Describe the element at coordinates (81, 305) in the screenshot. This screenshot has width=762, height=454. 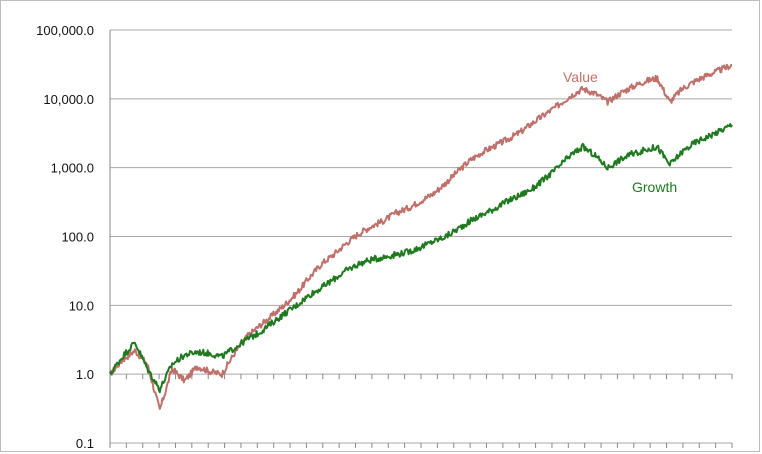
I see `y-tick-label: 10.0` at that location.